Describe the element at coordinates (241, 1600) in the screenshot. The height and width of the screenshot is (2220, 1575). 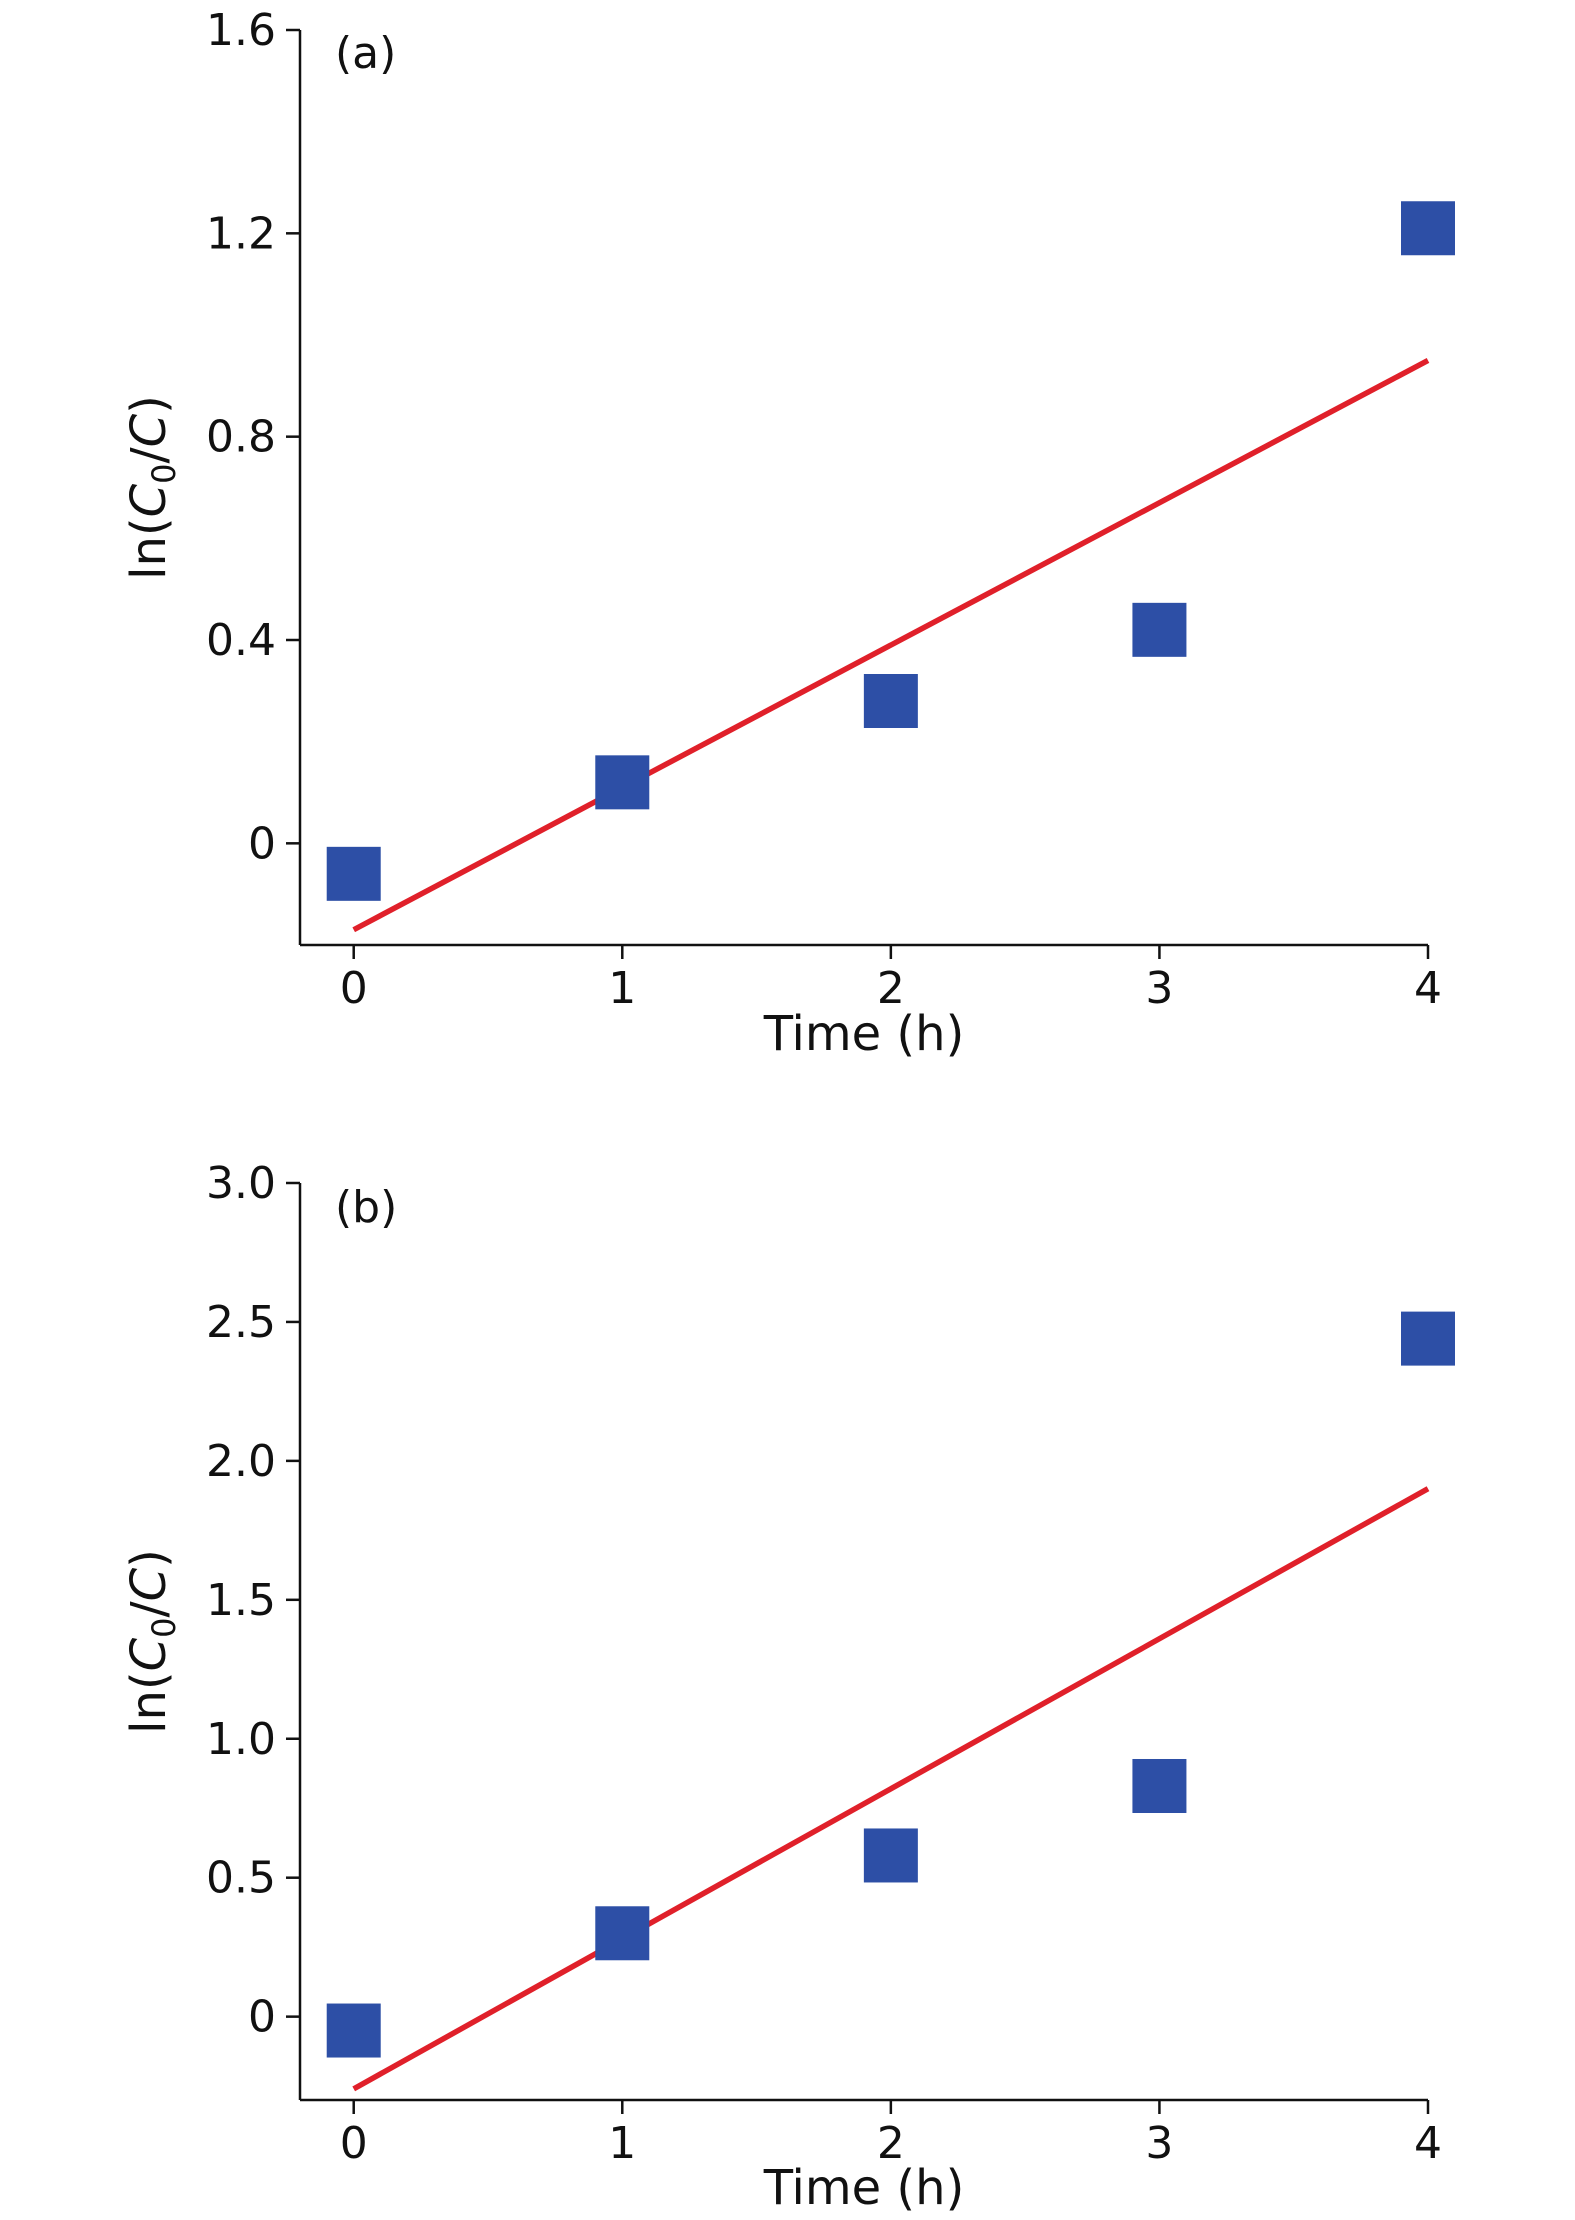
I see `y-tick-label: 1.5` at that location.